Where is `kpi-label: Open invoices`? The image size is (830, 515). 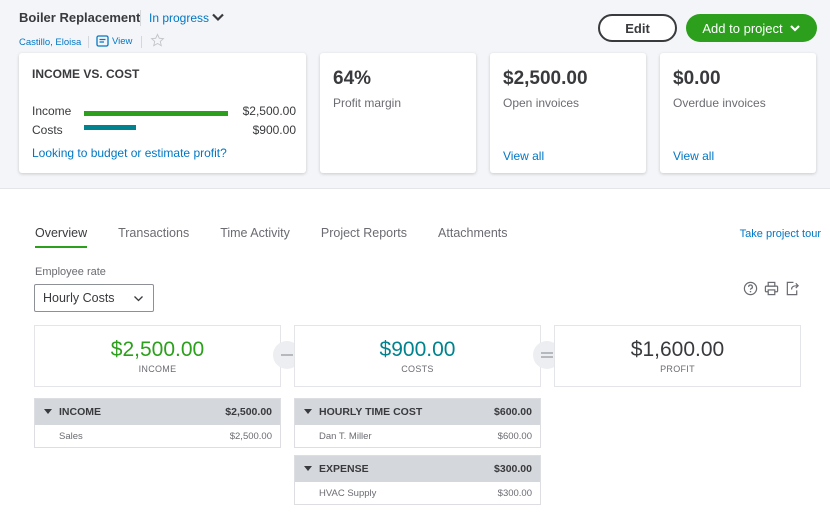
kpi-label: Open invoices is located at coordinates (541, 103).